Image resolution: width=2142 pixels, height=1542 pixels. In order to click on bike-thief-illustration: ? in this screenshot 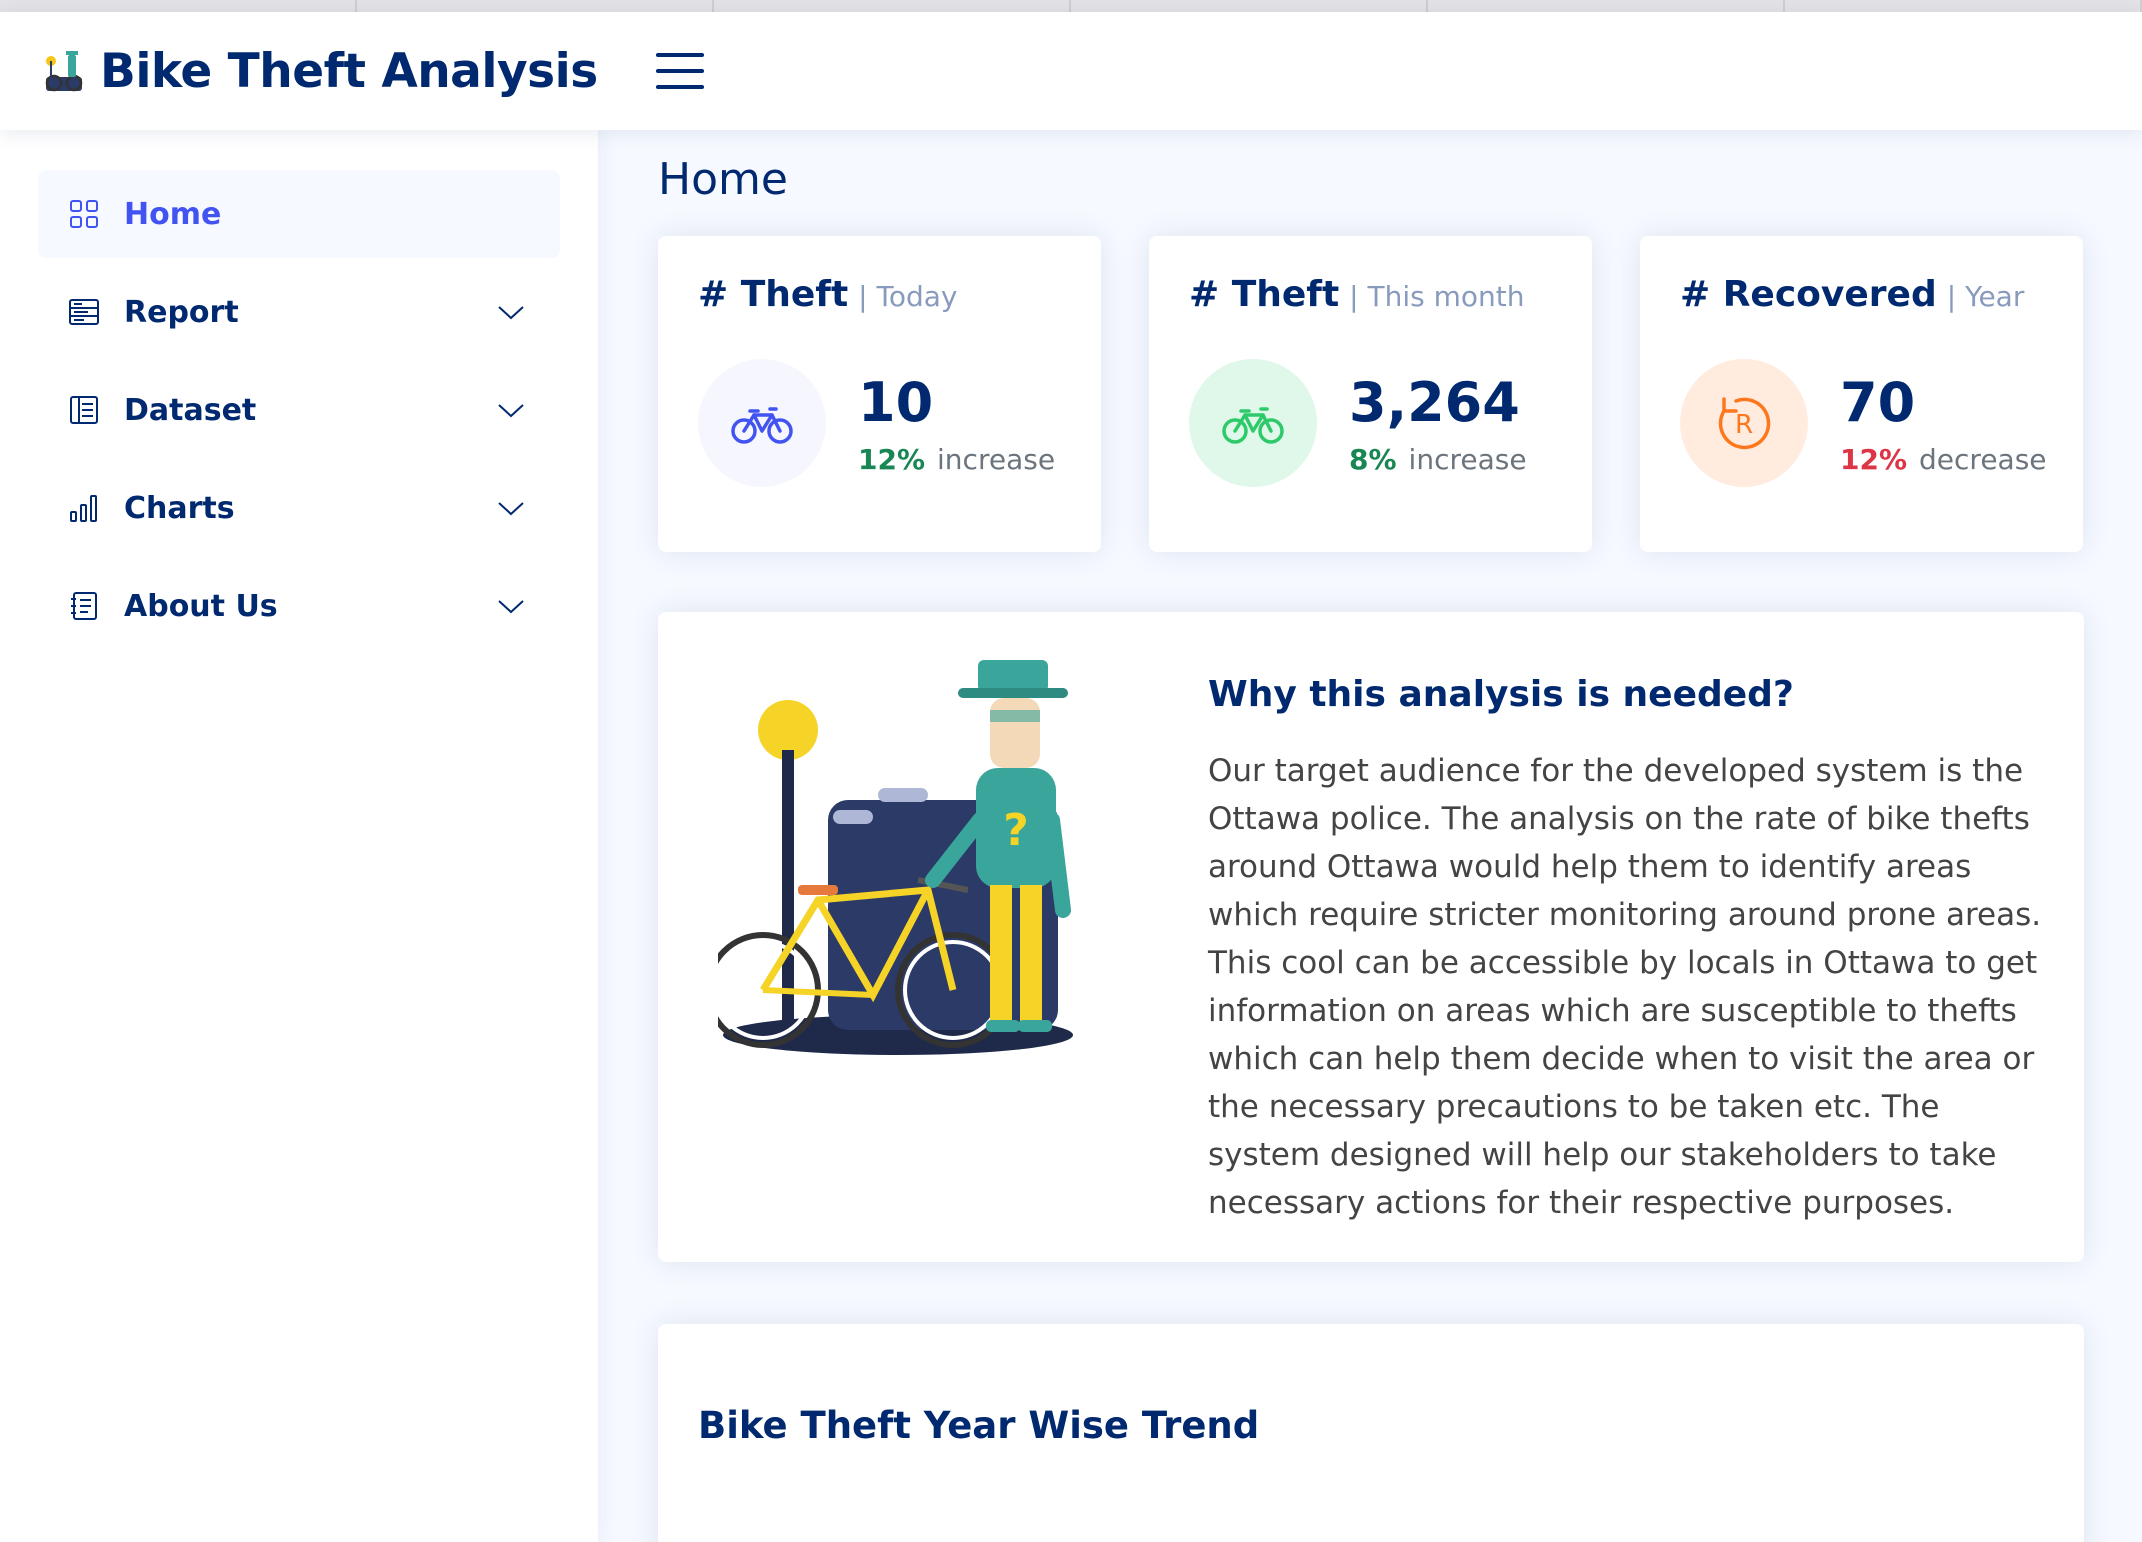, I will do `click(895, 857)`.